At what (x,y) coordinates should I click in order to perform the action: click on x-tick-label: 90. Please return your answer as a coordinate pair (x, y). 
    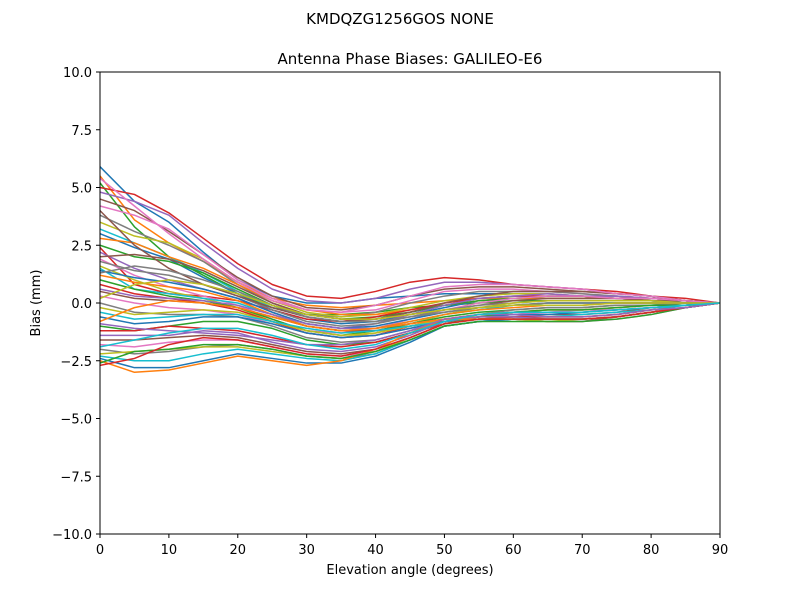
    Looking at the image, I should click on (720, 550).